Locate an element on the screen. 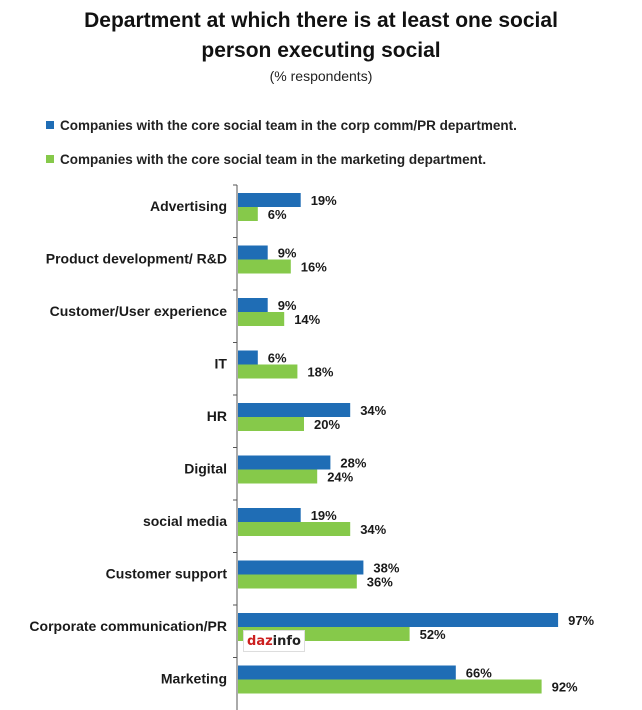  bar-marketing-hr is located at coordinates (271, 424).